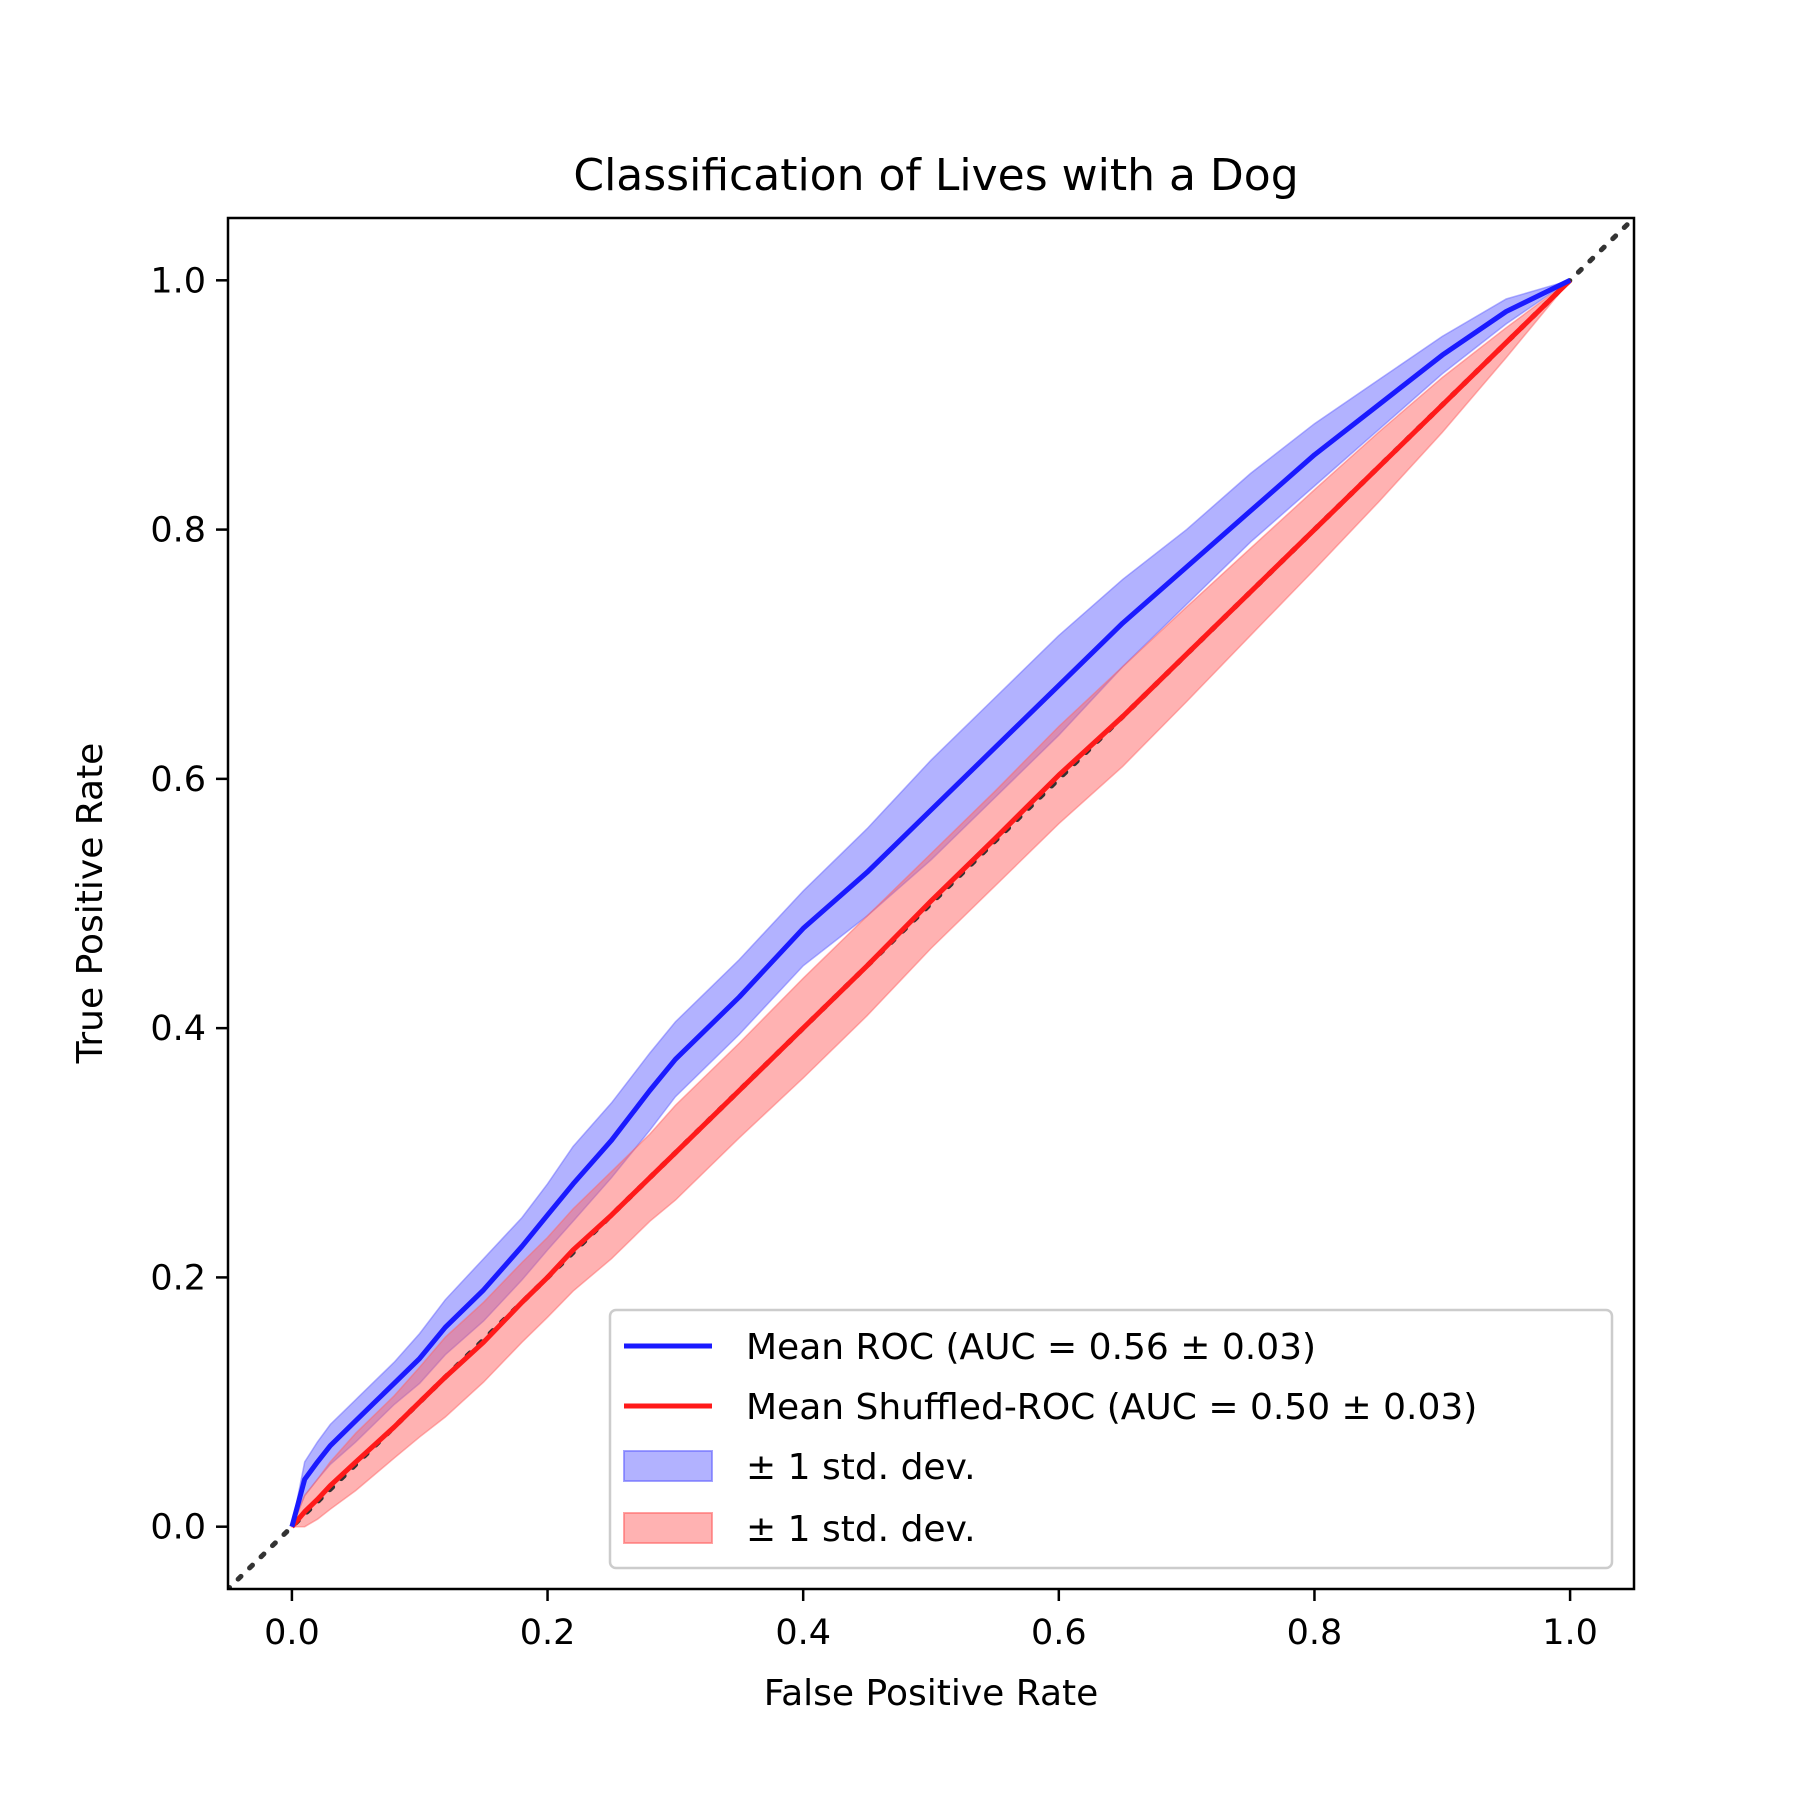  I want to click on x-tick-label: 0.4, so click(803, 1633).